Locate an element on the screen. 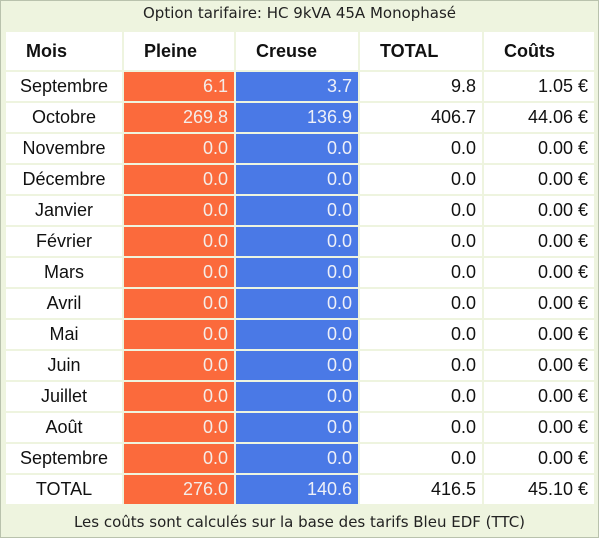 The height and width of the screenshot is (538, 599). table-row: Juillet 0.0 0.0 0.0 0.00 € is located at coordinates (300, 396).